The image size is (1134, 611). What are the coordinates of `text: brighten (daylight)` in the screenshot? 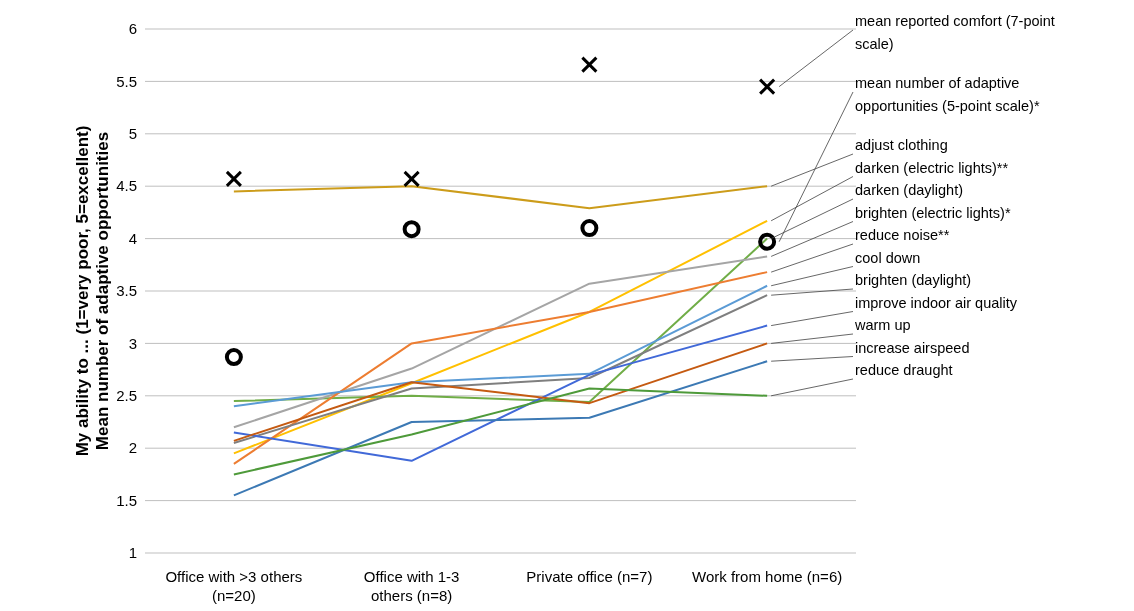 It's located at (913, 280).